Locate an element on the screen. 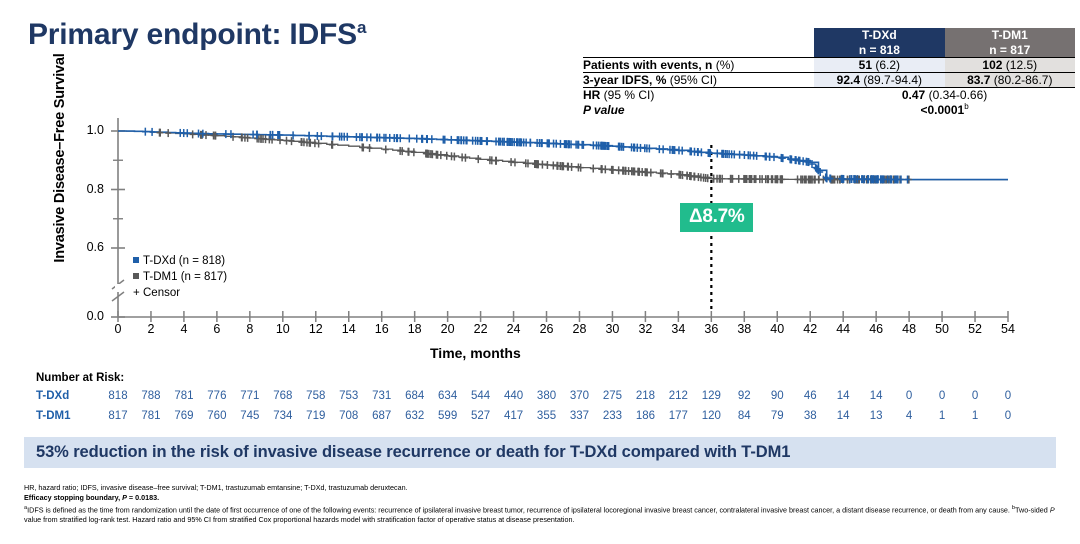  header-tdm1-n: n = 817 is located at coordinates (1010, 49).